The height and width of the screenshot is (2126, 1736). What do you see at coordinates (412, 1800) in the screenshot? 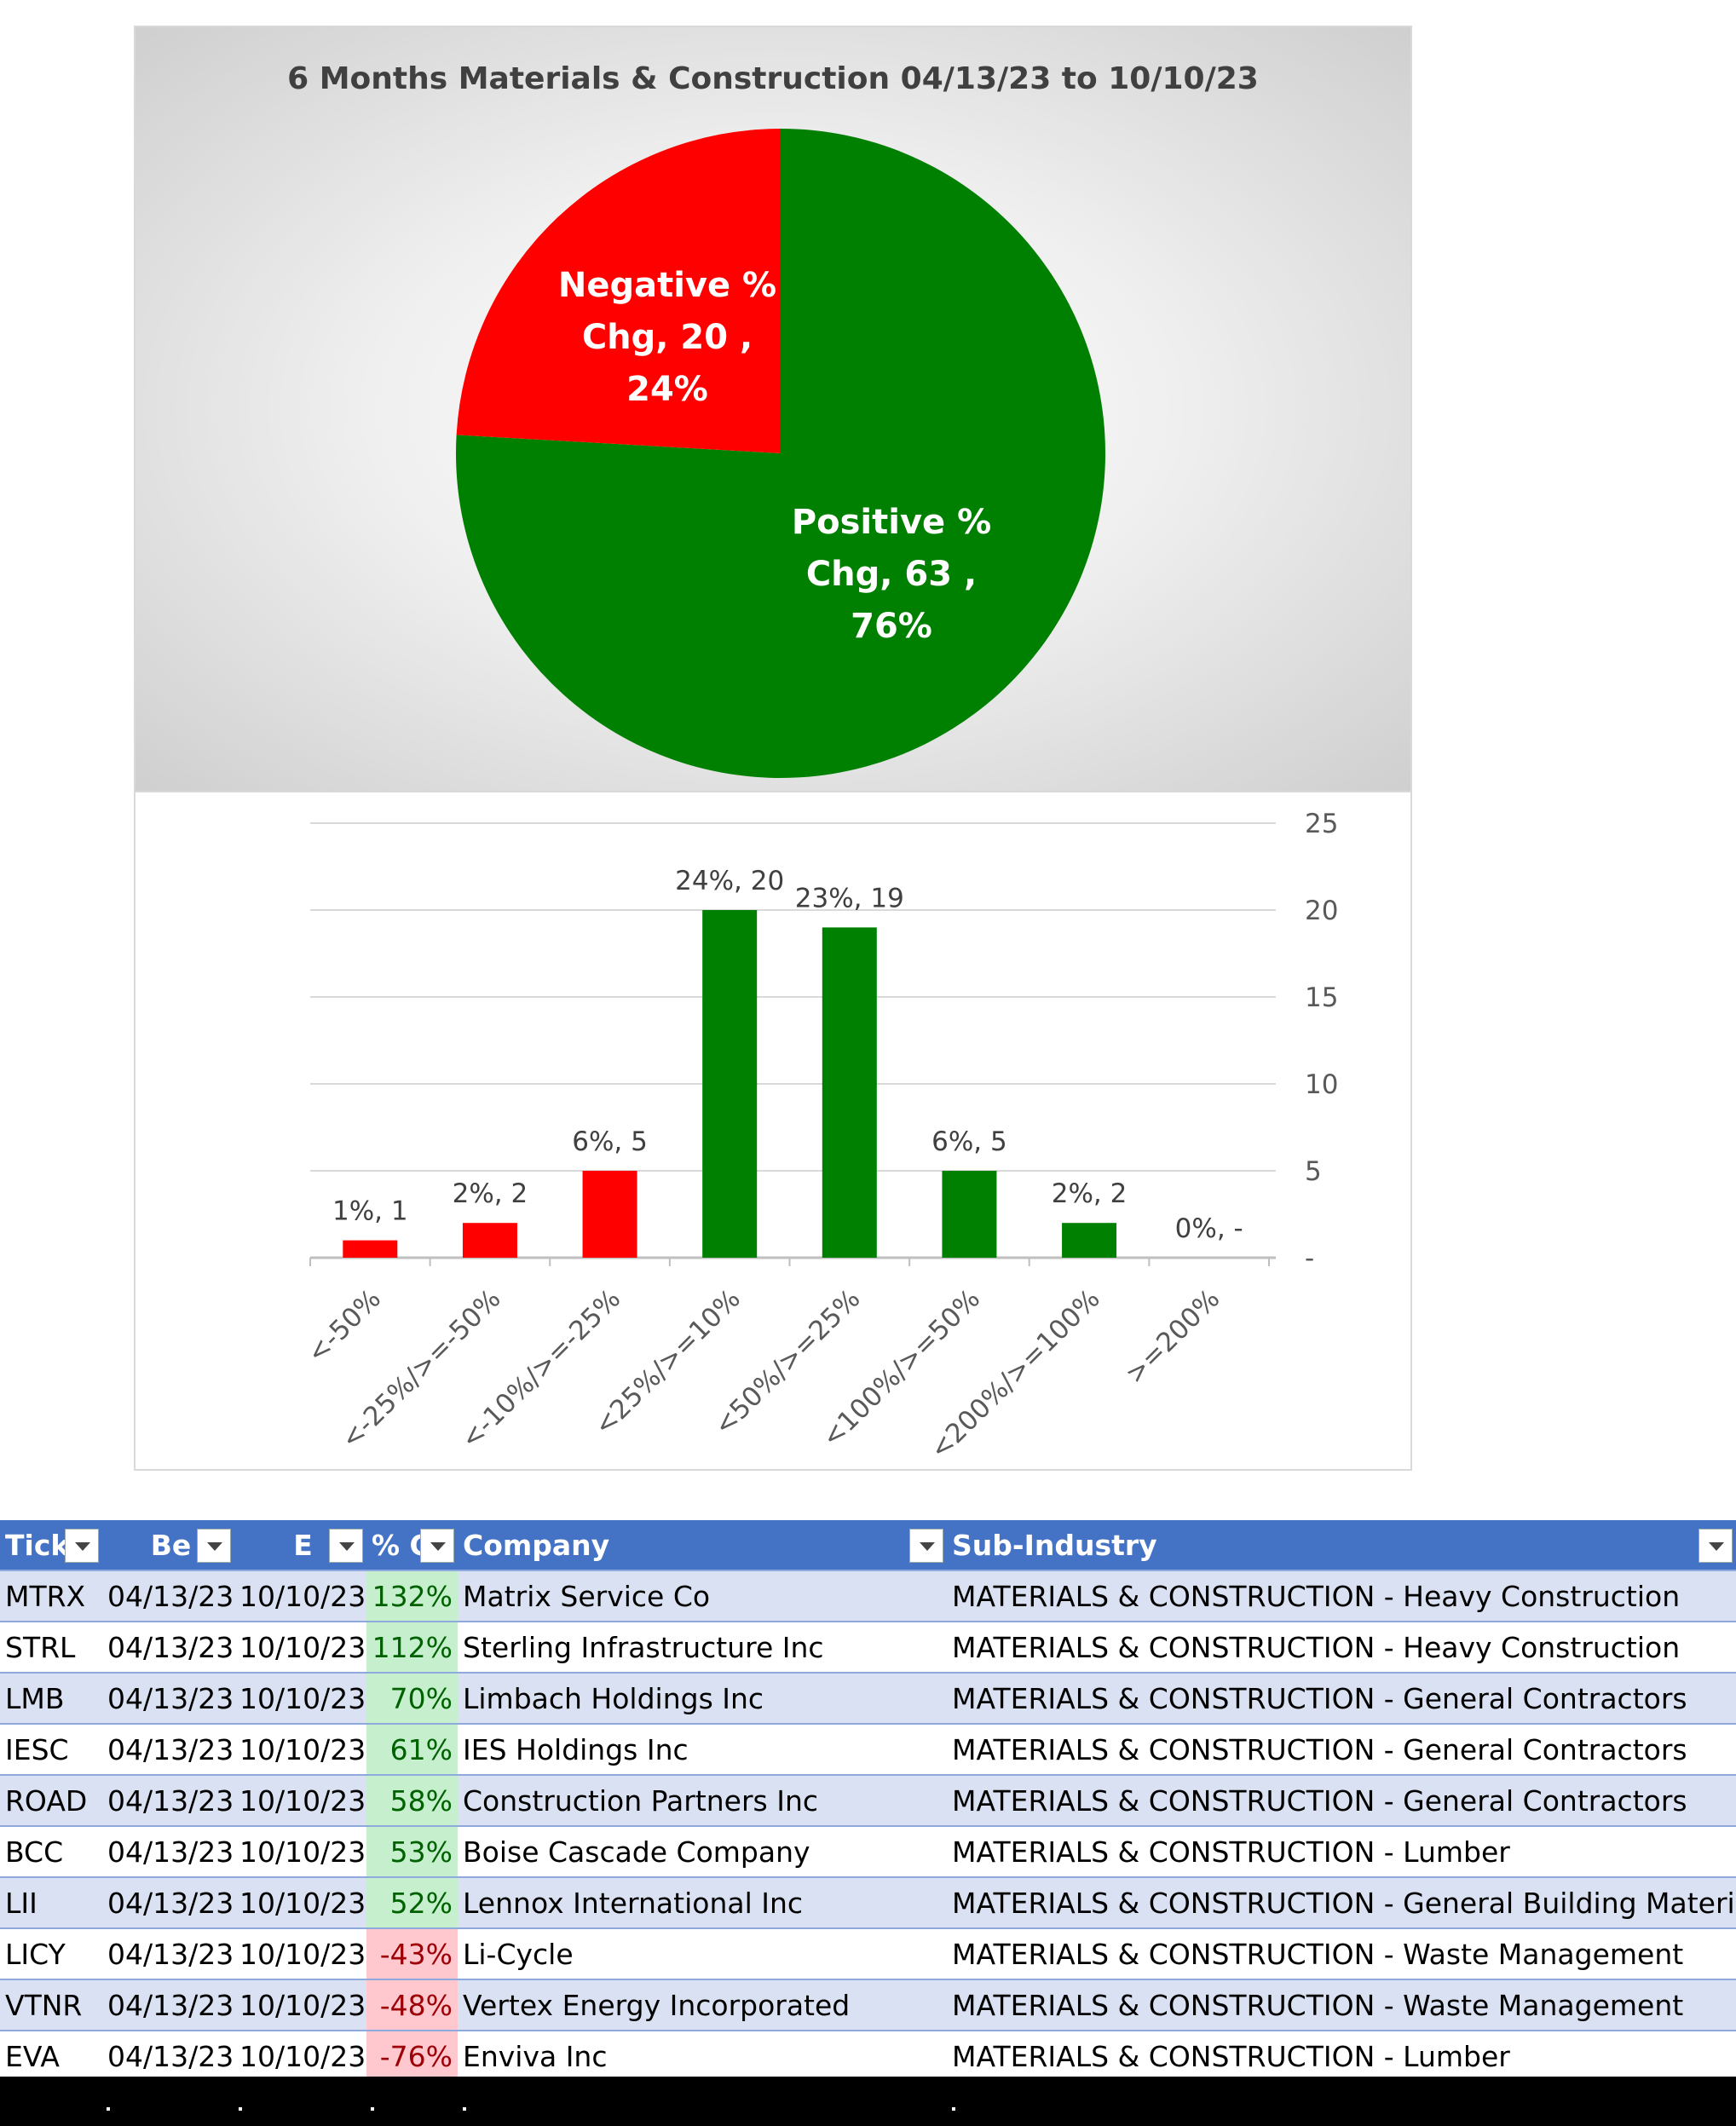
I see `cell-pct-change: 58%` at bounding box center [412, 1800].